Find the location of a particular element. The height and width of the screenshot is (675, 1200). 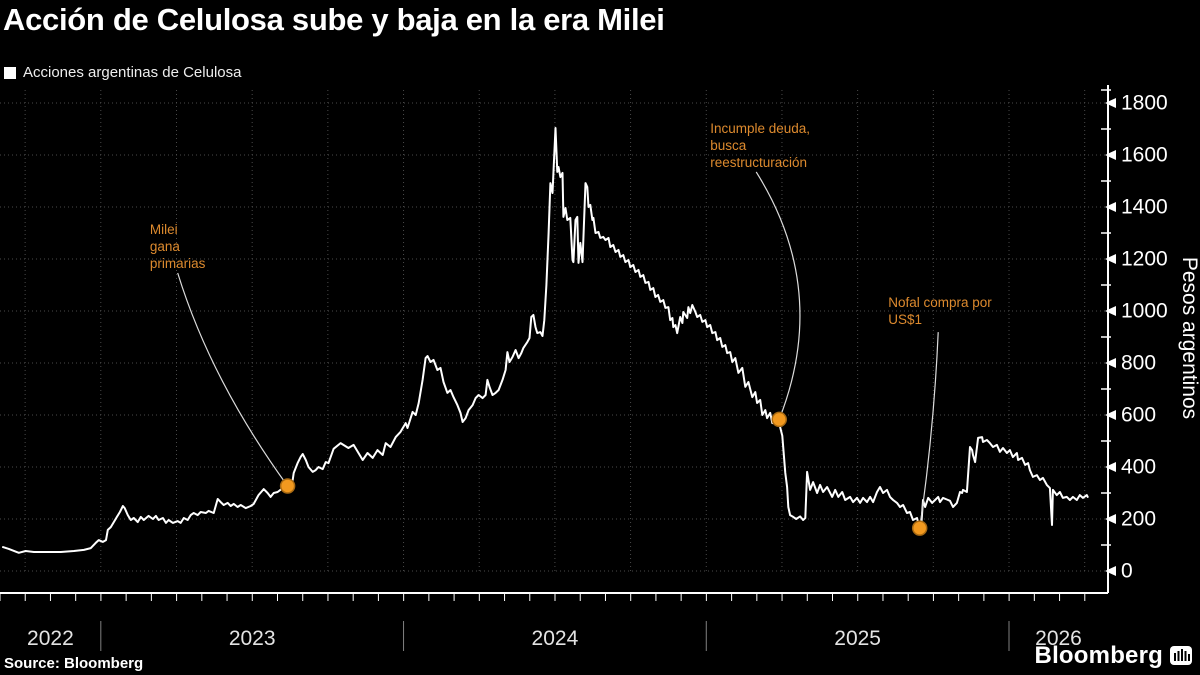

y-tick-label: 0 is located at coordinates (1127, 571).